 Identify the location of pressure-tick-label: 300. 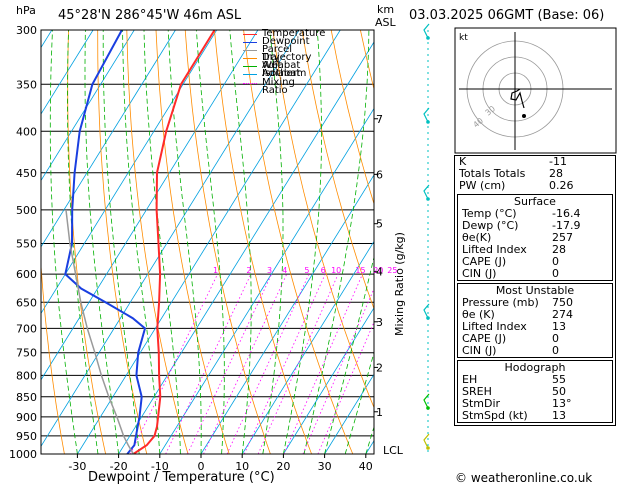
(26, 30).